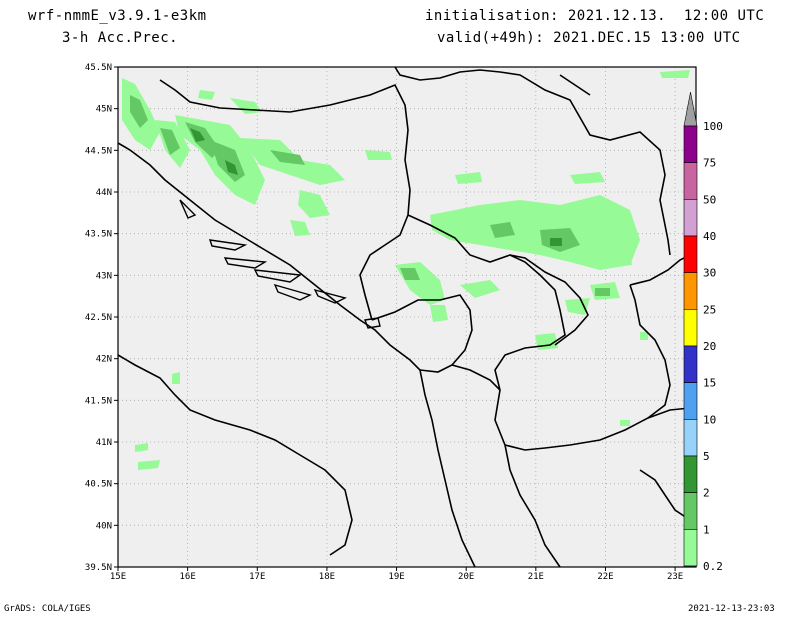  Describe the element at coordinates (466, 577) in the screenshot. I see `lon-tick-label: 20E` at that location.